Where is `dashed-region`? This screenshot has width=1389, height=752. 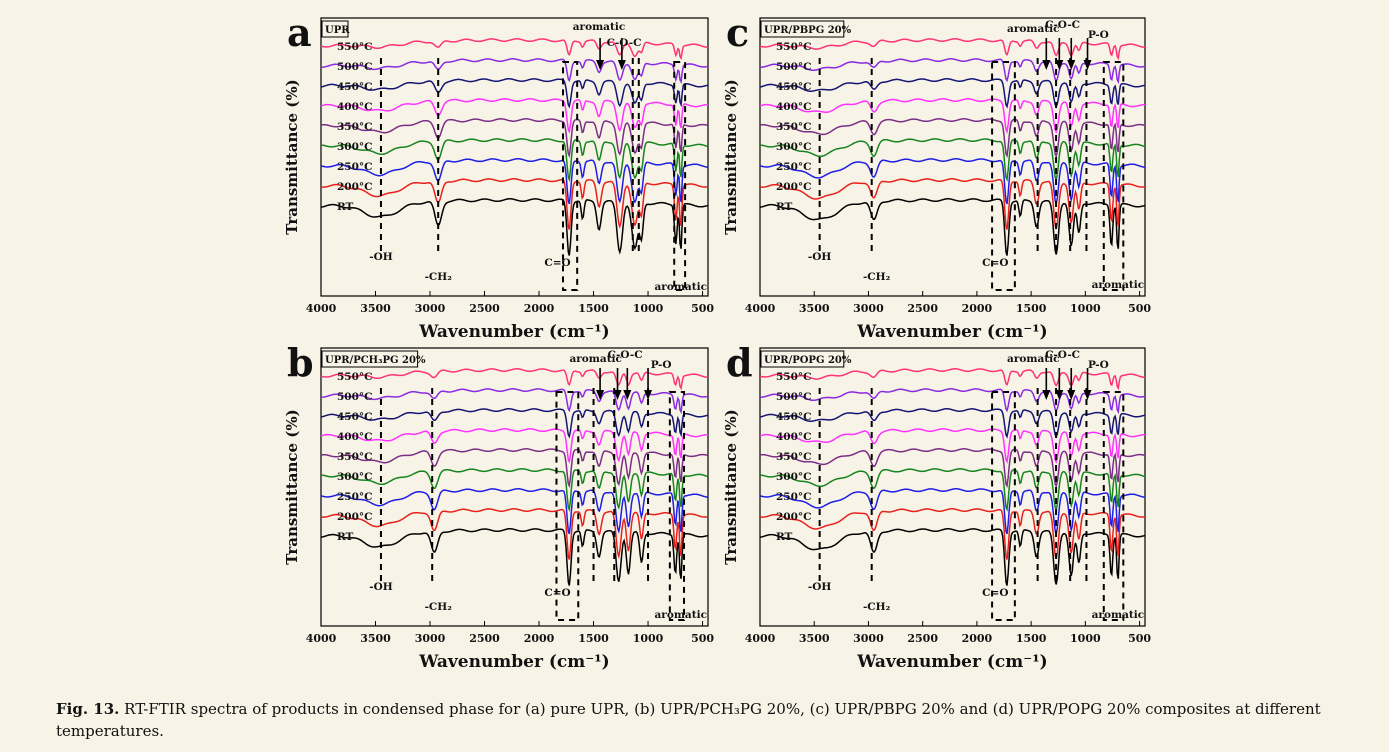
dashed-region is located at coordinates (680, 176).